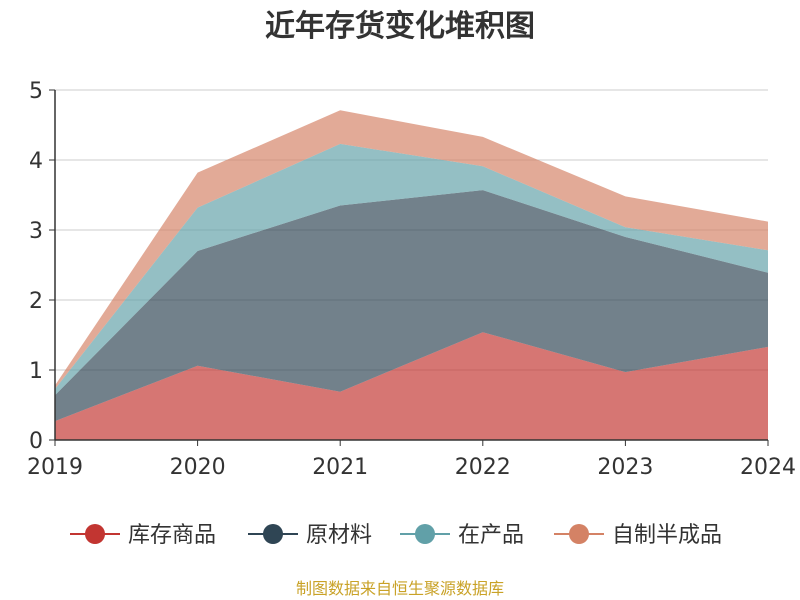 The width and height of the screenshot is (800, 600). Describe the element at coordinates (400, 588) in the screenshot. I see `source-note: 制图数据来自恒生聚源数据库` at that location.